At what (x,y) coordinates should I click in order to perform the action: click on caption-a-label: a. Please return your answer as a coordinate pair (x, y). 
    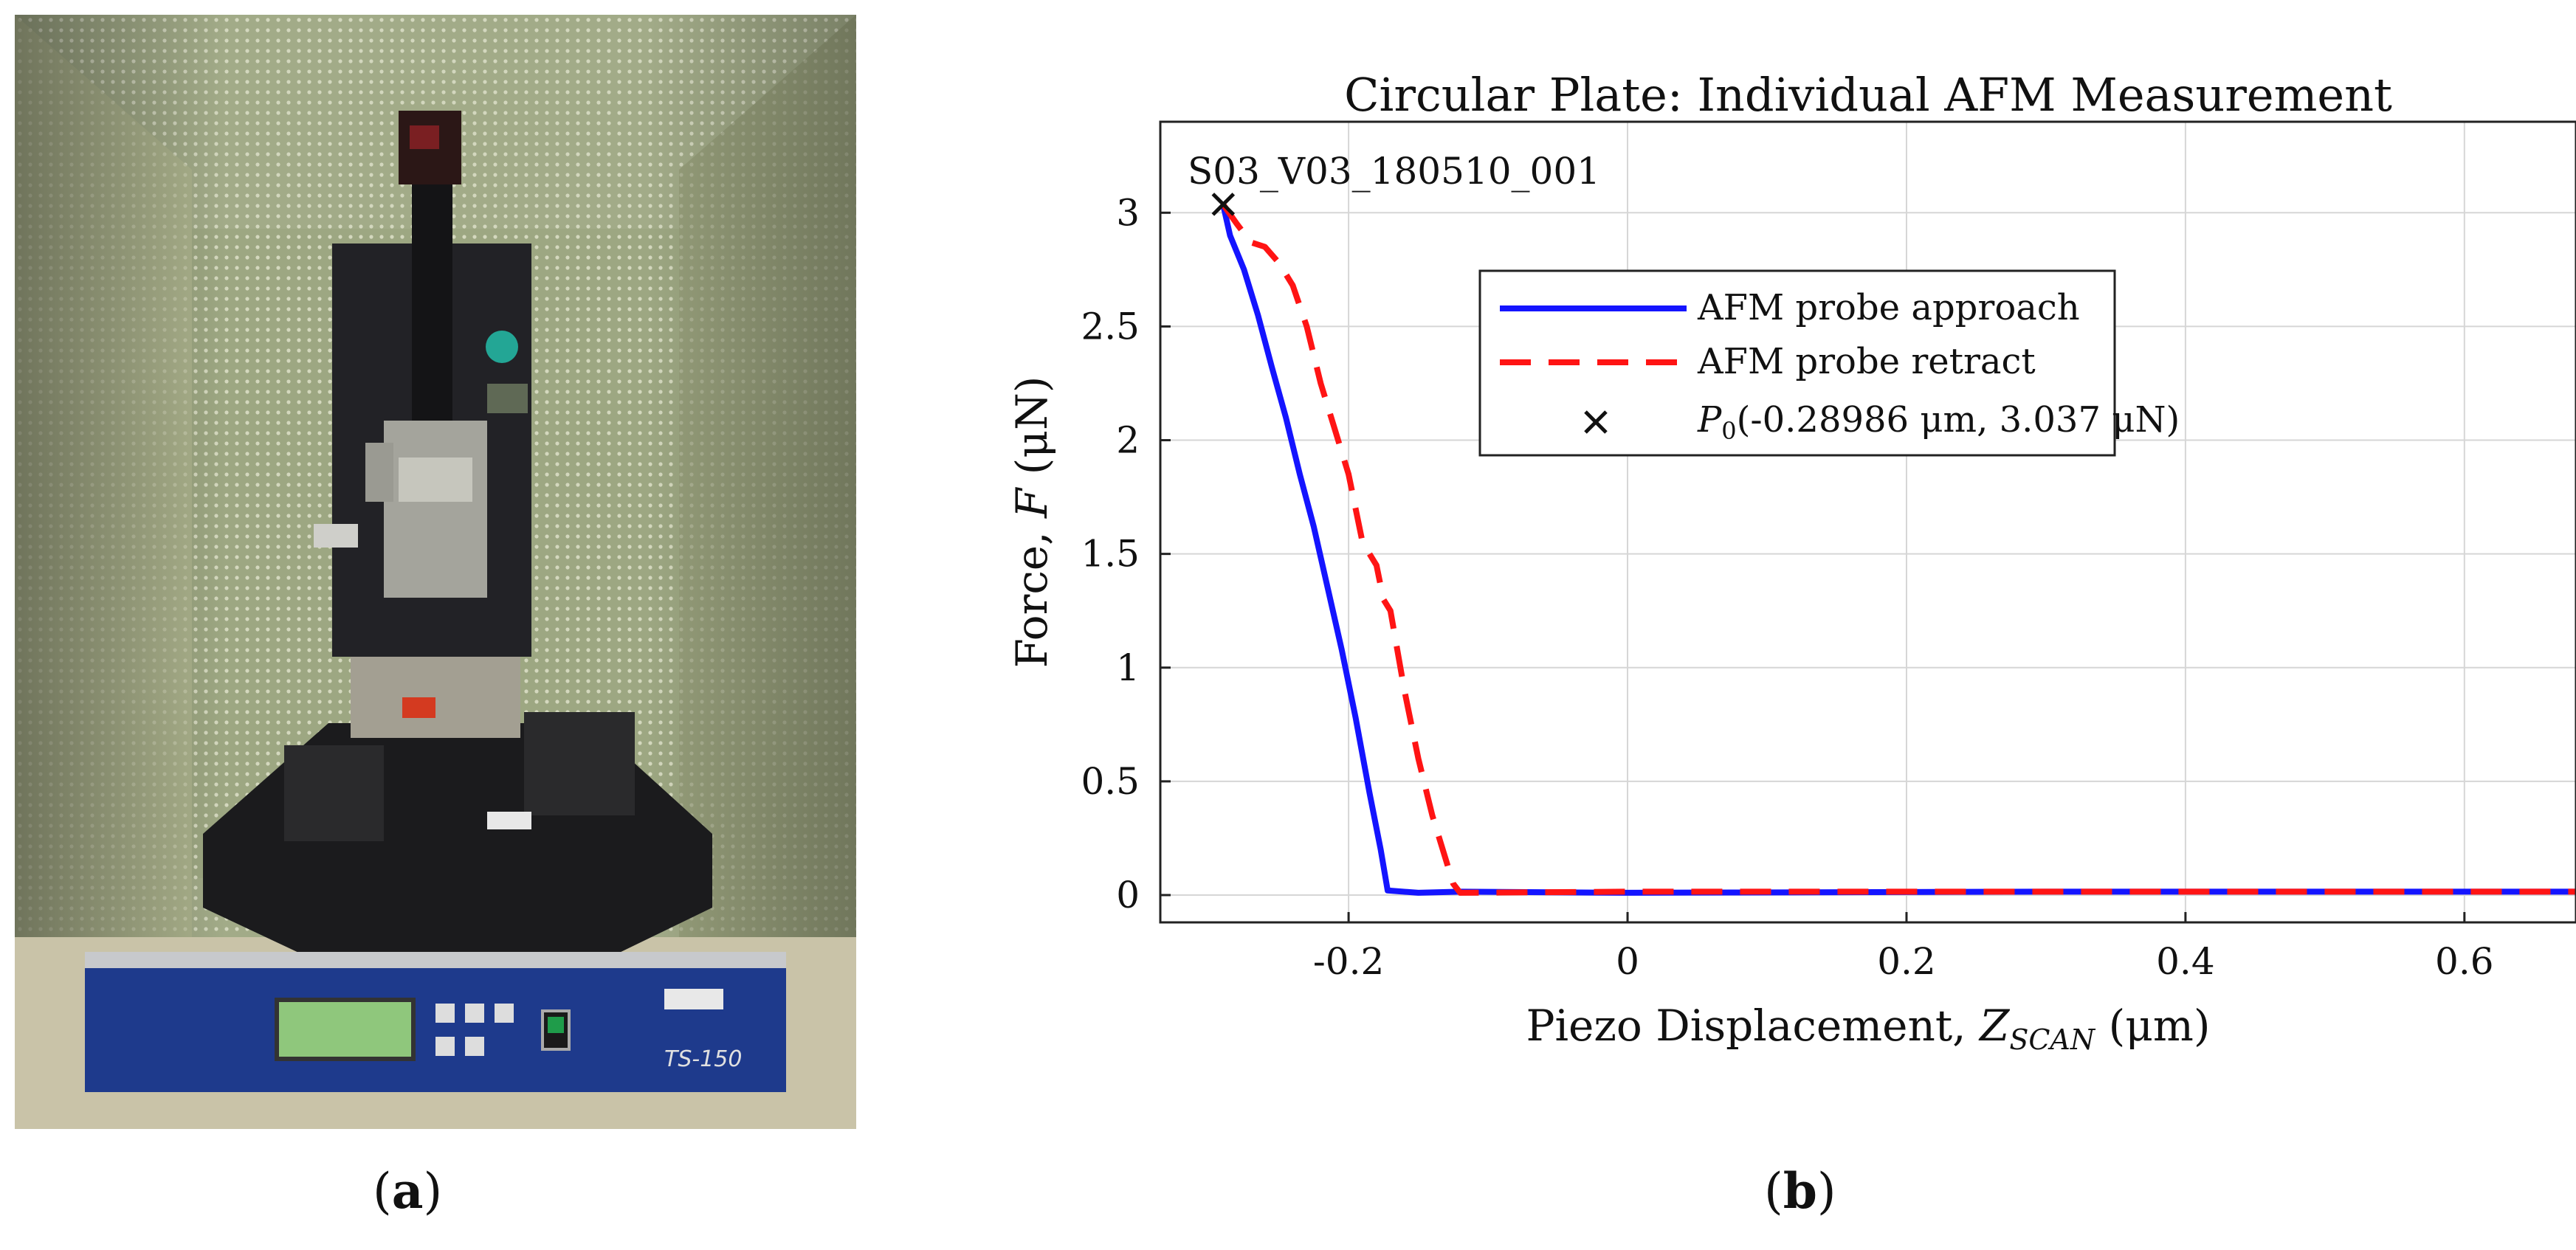
    Looking at the image, I should click on (408, 1191).